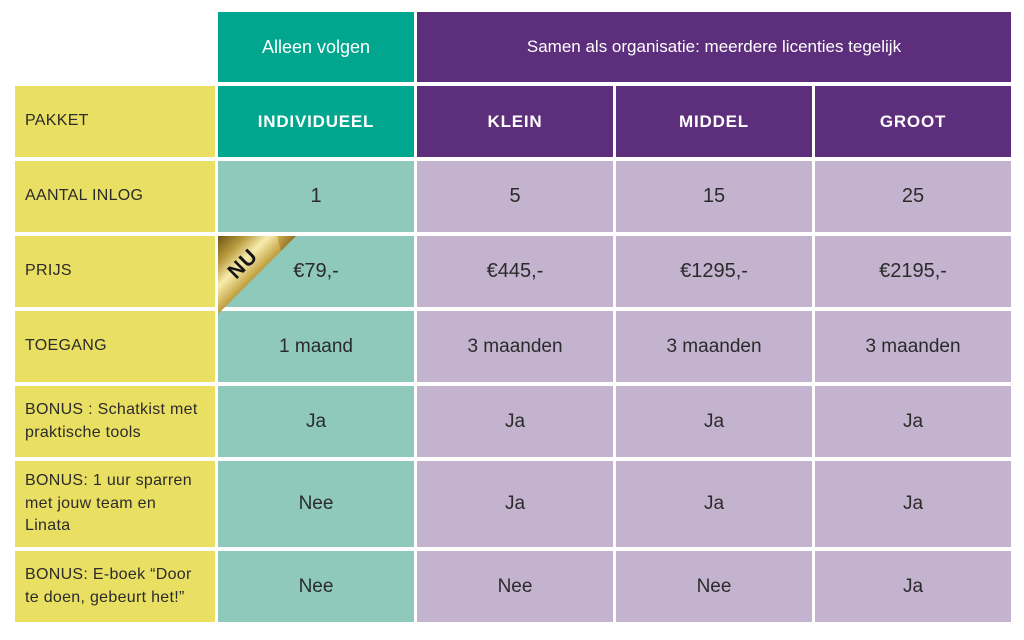 Image resolution: width=1024 pixels, height=640 pixels. What do you see at coordinates (913, 121) in the screenshot?
I see `plan-header-groot: GROOT` at bounding box center [913, 121].